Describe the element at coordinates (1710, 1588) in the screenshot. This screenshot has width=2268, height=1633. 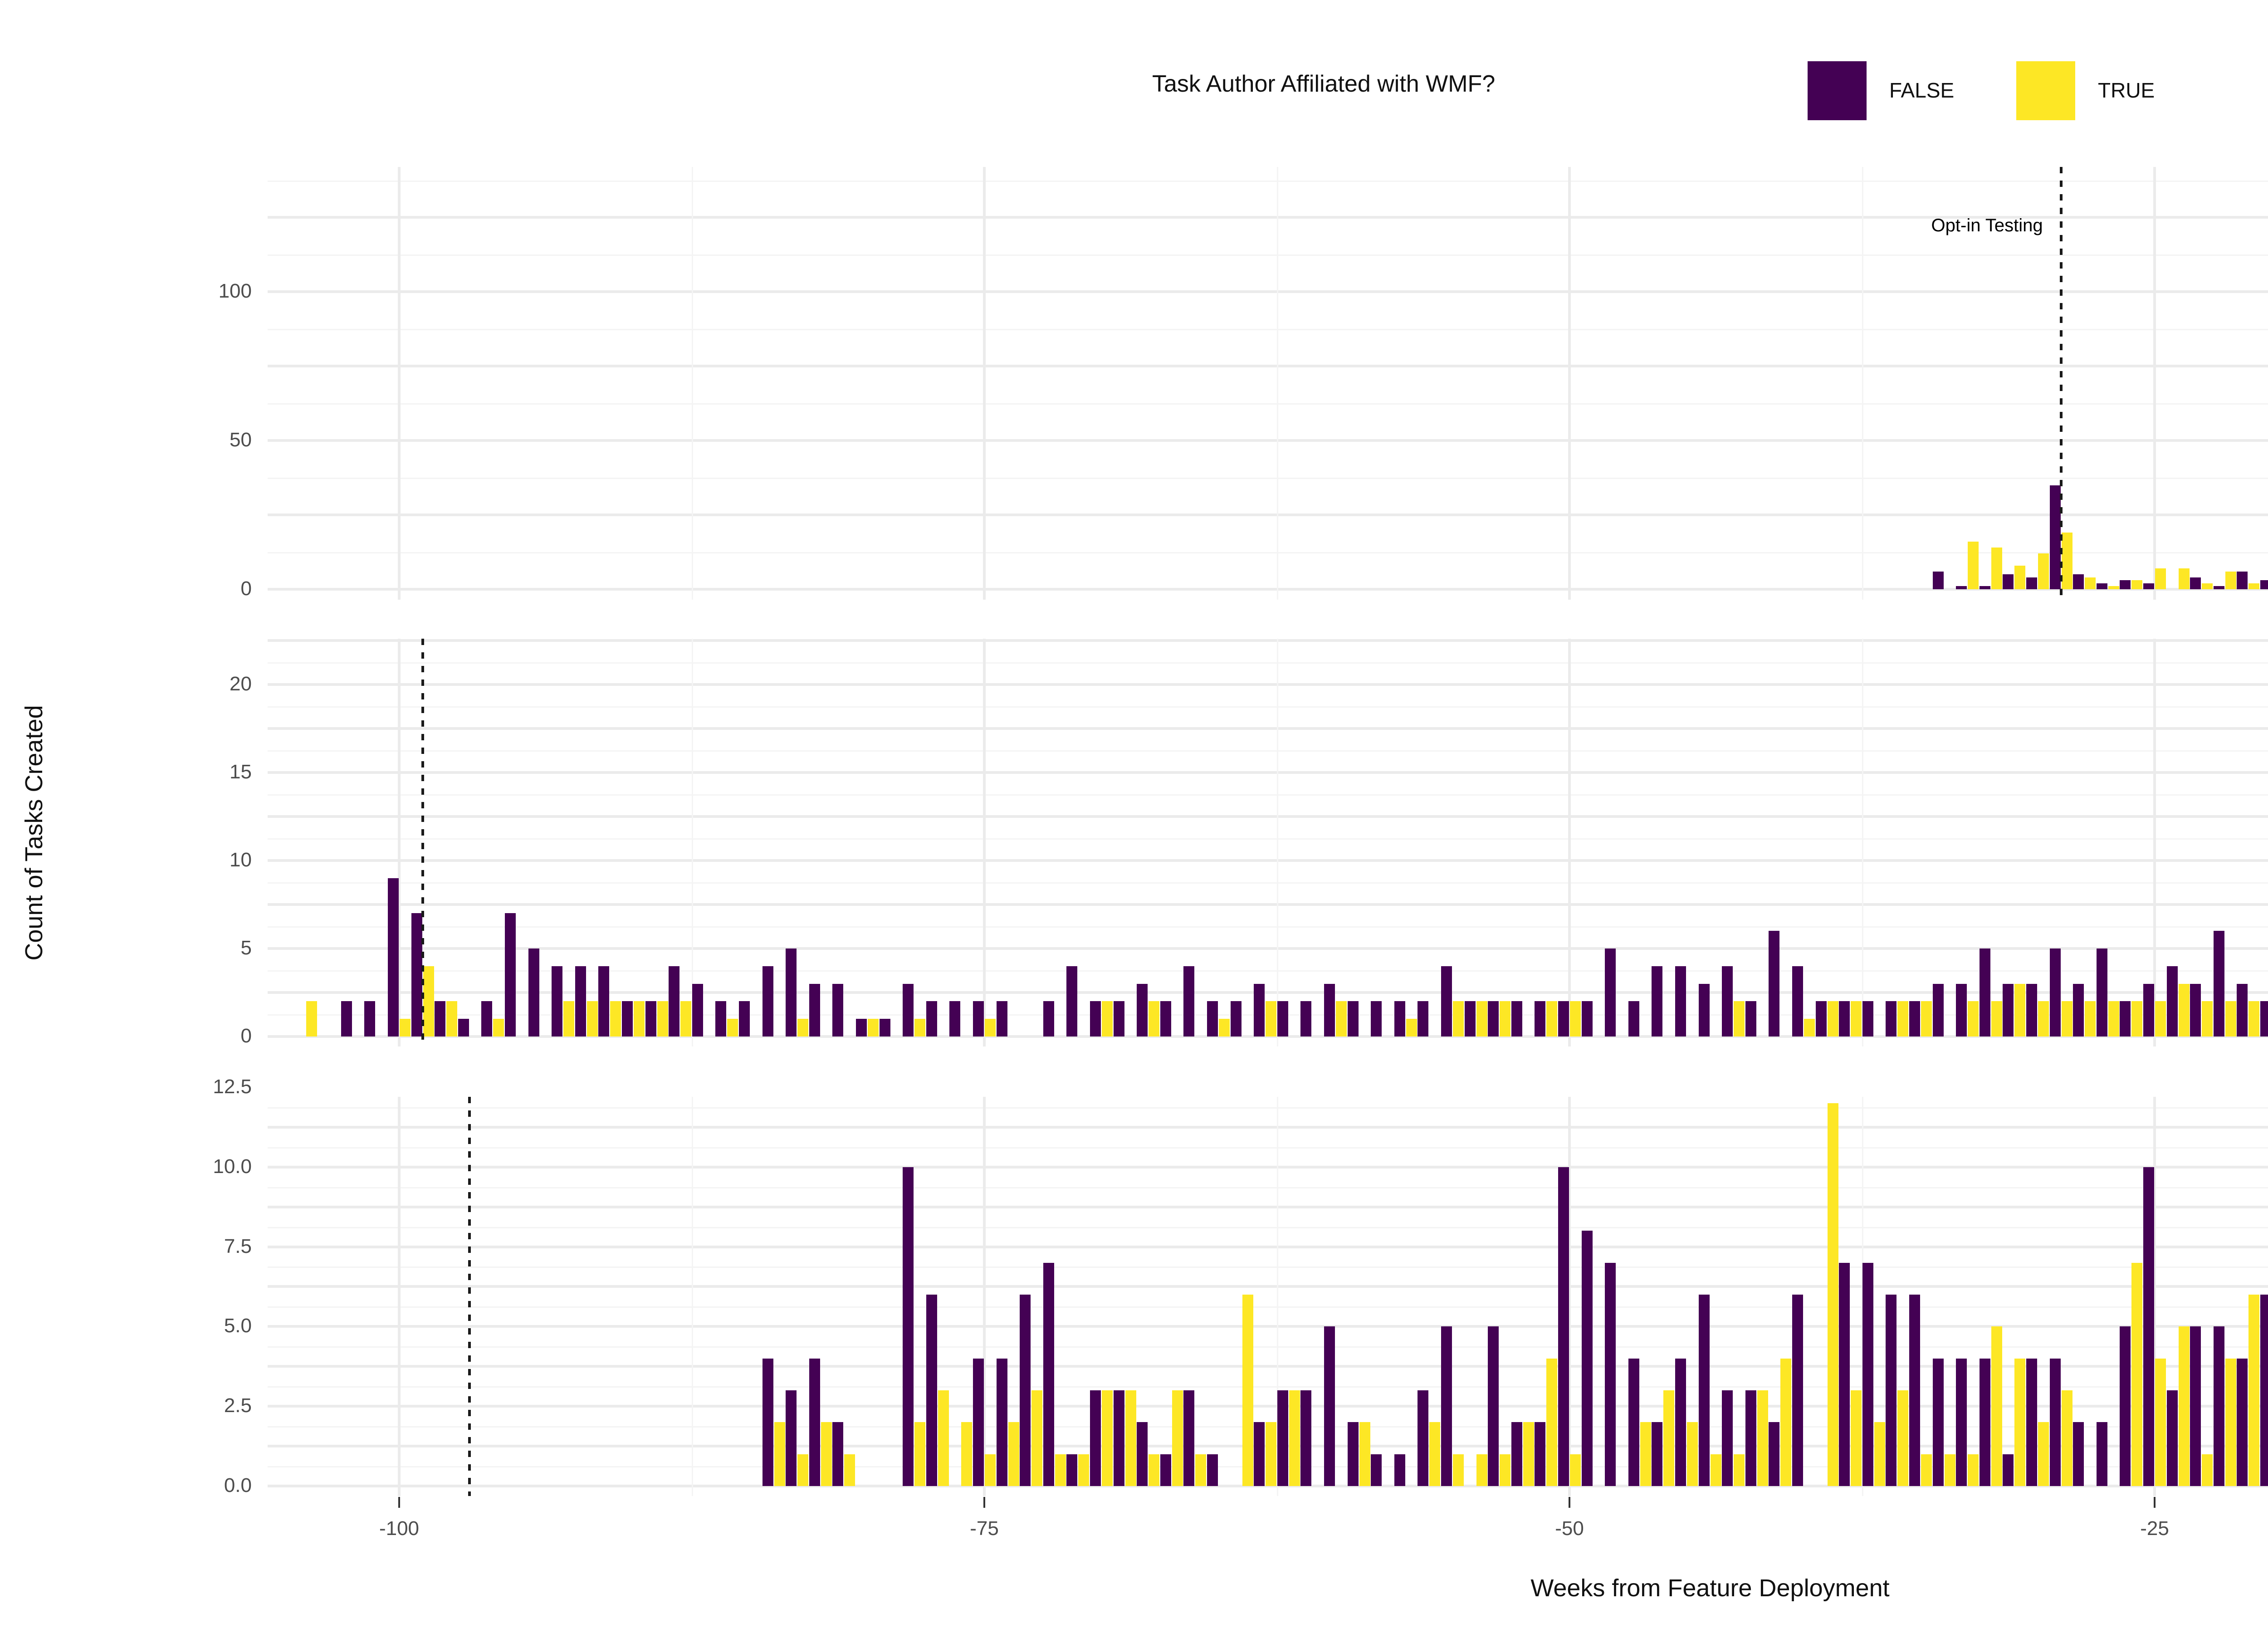
I see `x-axis-title: Weeks from Feature Deployment` at that location.